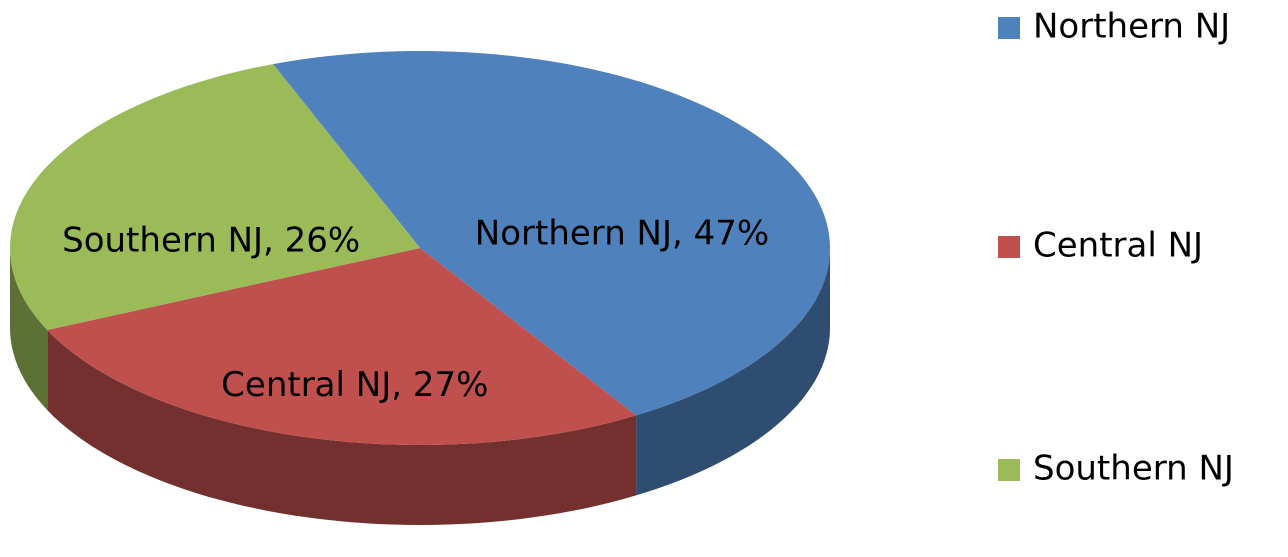  What do you see at coordinates (1133, 469) in the screenshot?
I see `legend-label: Southern NJ` at bounding box center [1133, 469].